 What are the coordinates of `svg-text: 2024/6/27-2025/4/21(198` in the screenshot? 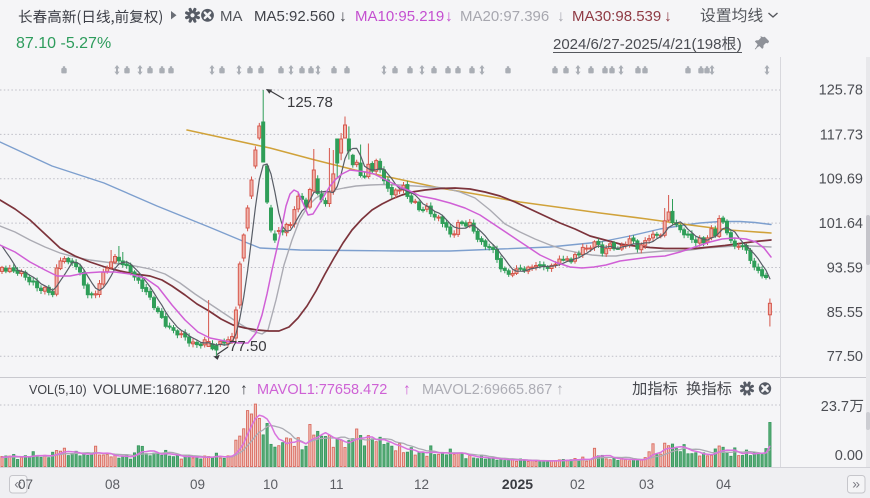 It's located at (637, 44).